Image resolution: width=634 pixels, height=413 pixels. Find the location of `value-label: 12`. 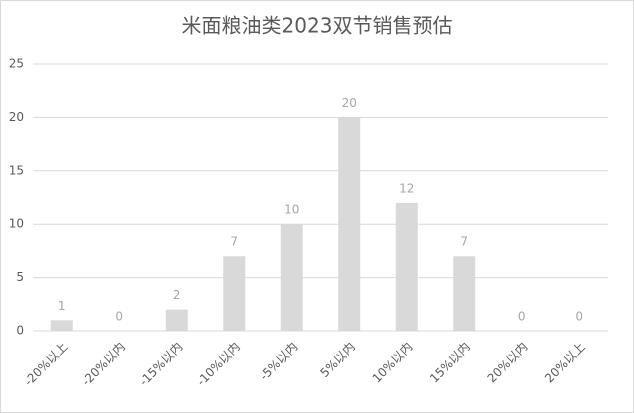

value-label: 12 is located at coordinates (406, 188).